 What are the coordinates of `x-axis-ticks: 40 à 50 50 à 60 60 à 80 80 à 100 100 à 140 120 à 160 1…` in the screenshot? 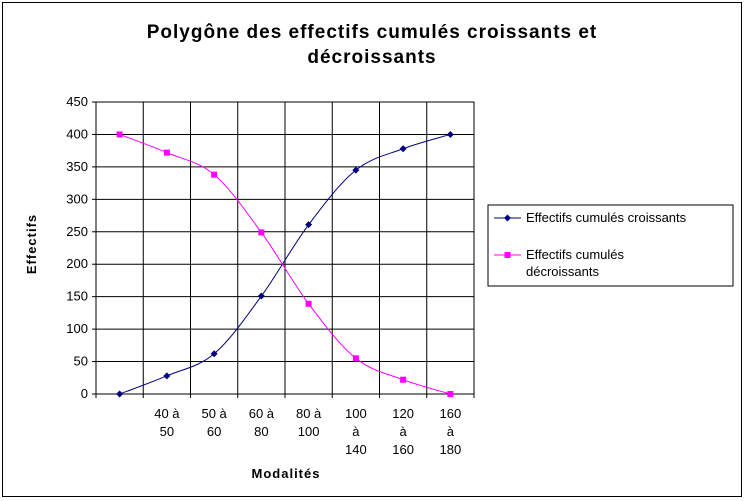 It's located at (285, 425).